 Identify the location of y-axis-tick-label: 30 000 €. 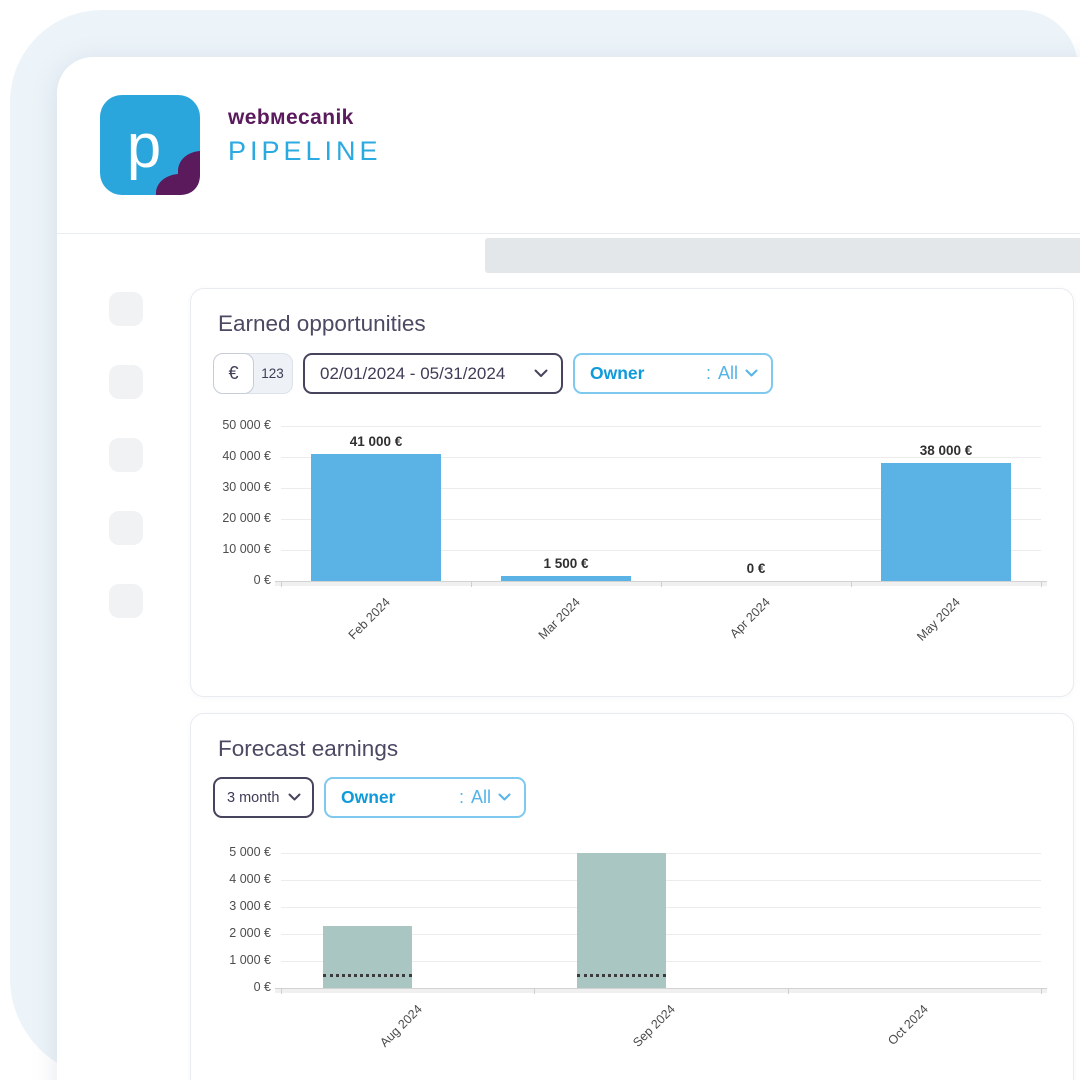
(246, 487).